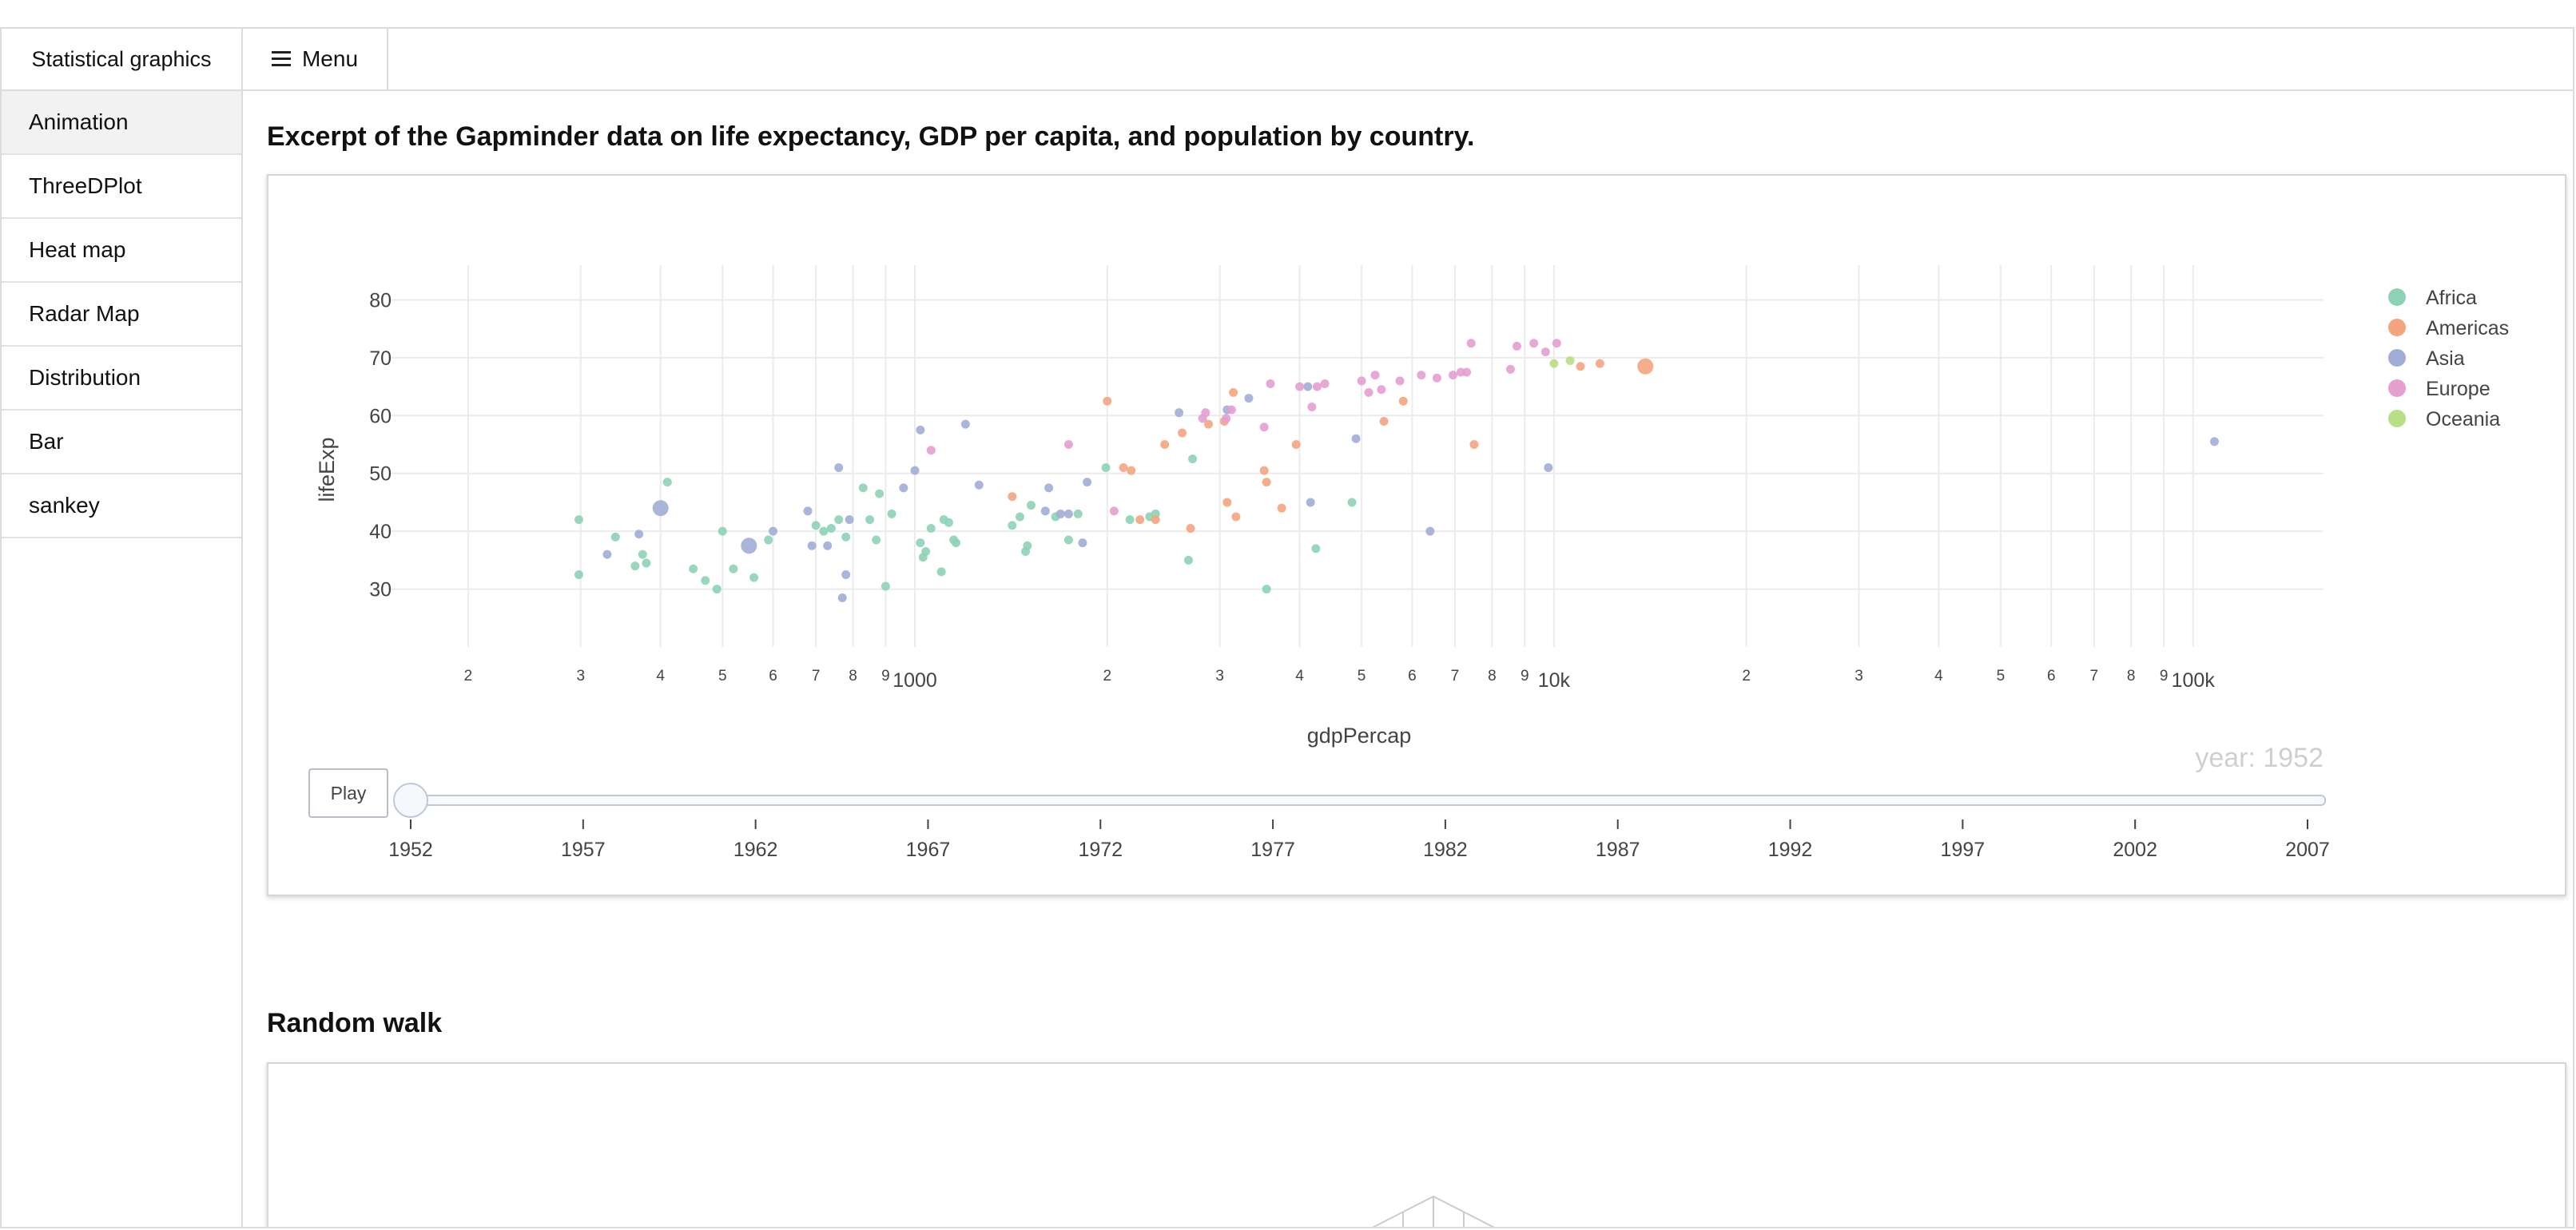 The image size is (2576, 1230). Describe the element at coordinates (410, 800) in the screenshot. I see `slider-handle` at that location.